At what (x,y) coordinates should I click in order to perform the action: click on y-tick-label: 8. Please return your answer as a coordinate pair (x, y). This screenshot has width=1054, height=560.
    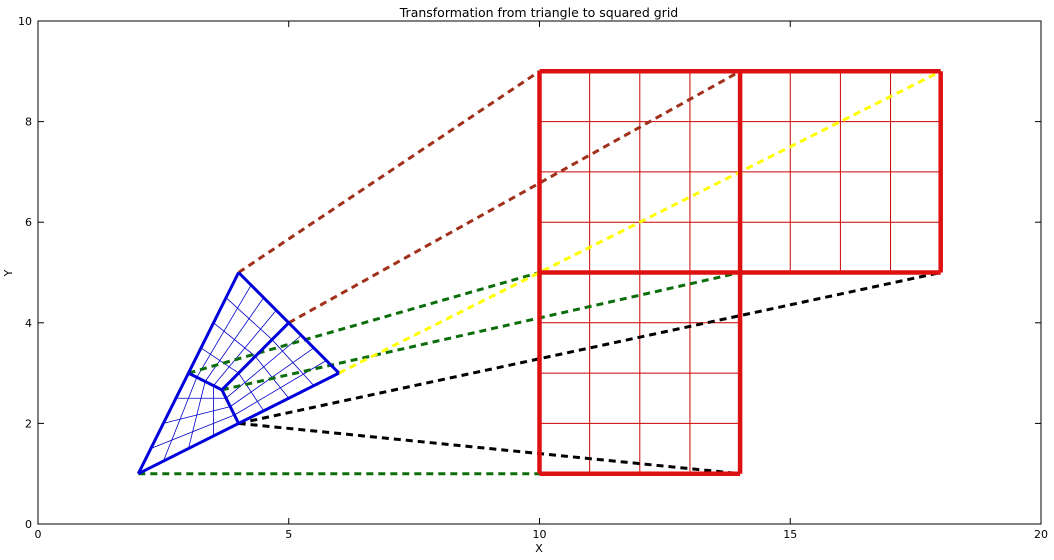
    Looking at the image, I should click on (28, 122).